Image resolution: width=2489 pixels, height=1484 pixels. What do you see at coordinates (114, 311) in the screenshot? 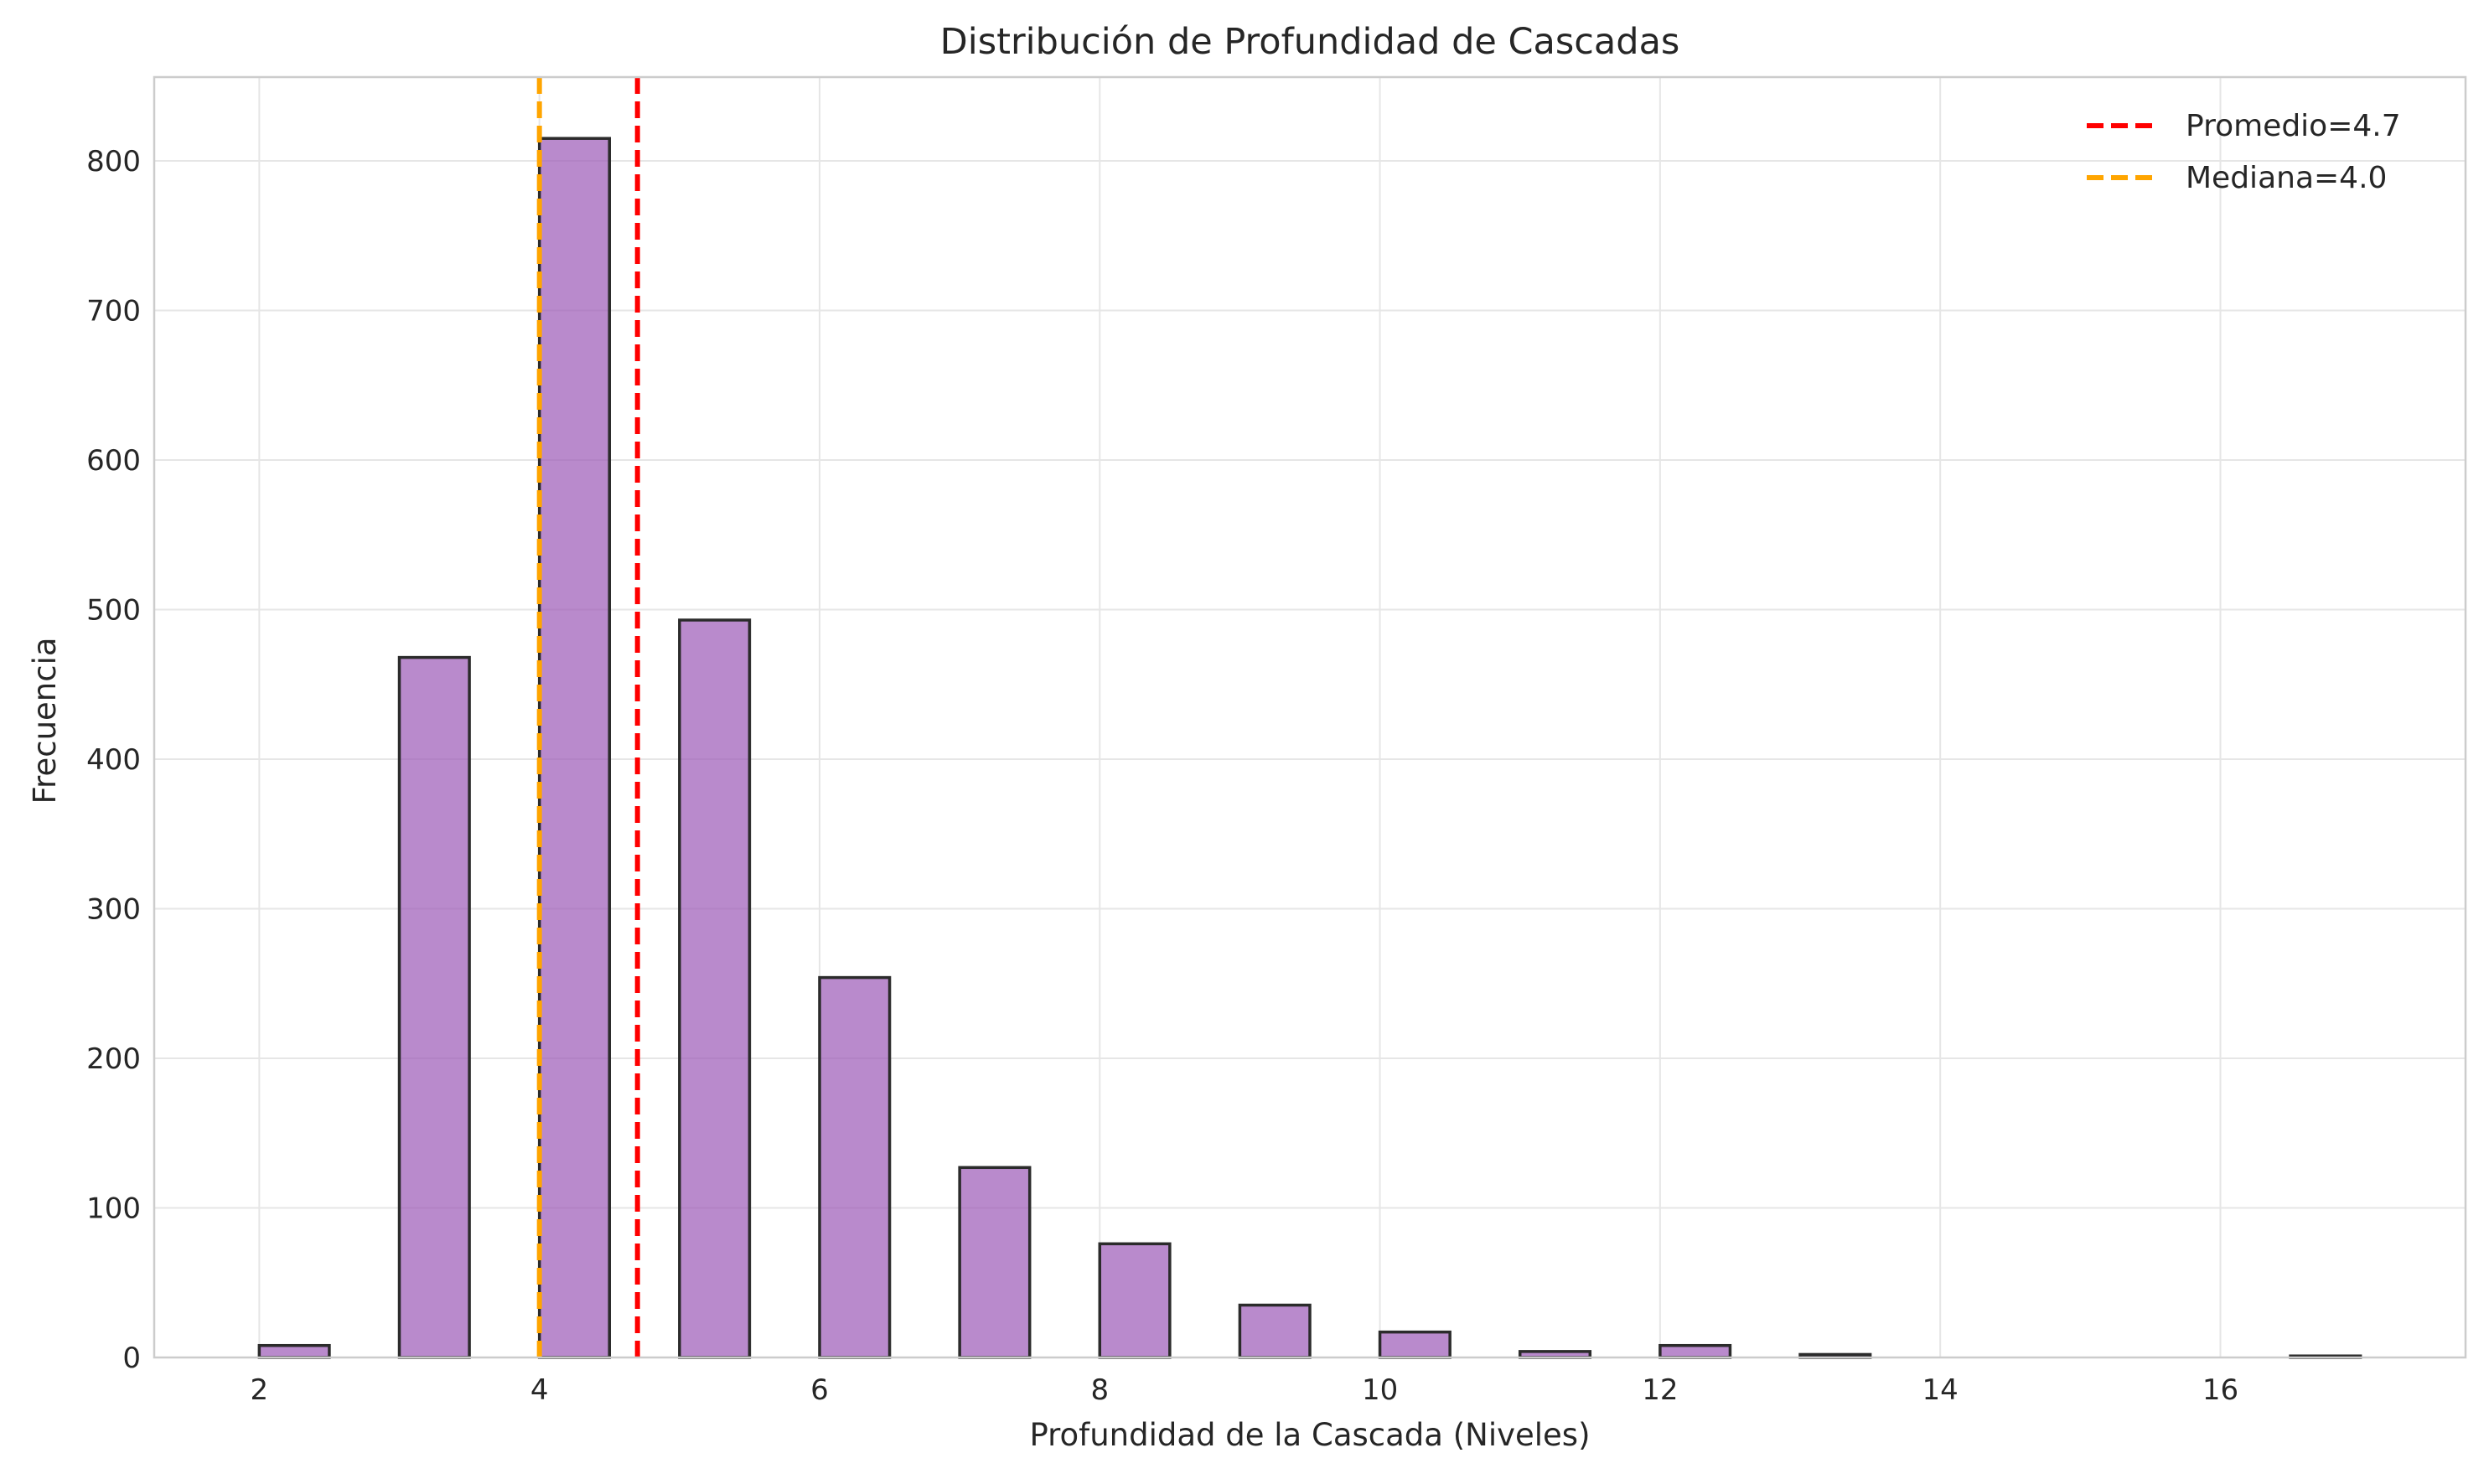
I see `y-tick-label: 700` at bounding box center [114, 311].